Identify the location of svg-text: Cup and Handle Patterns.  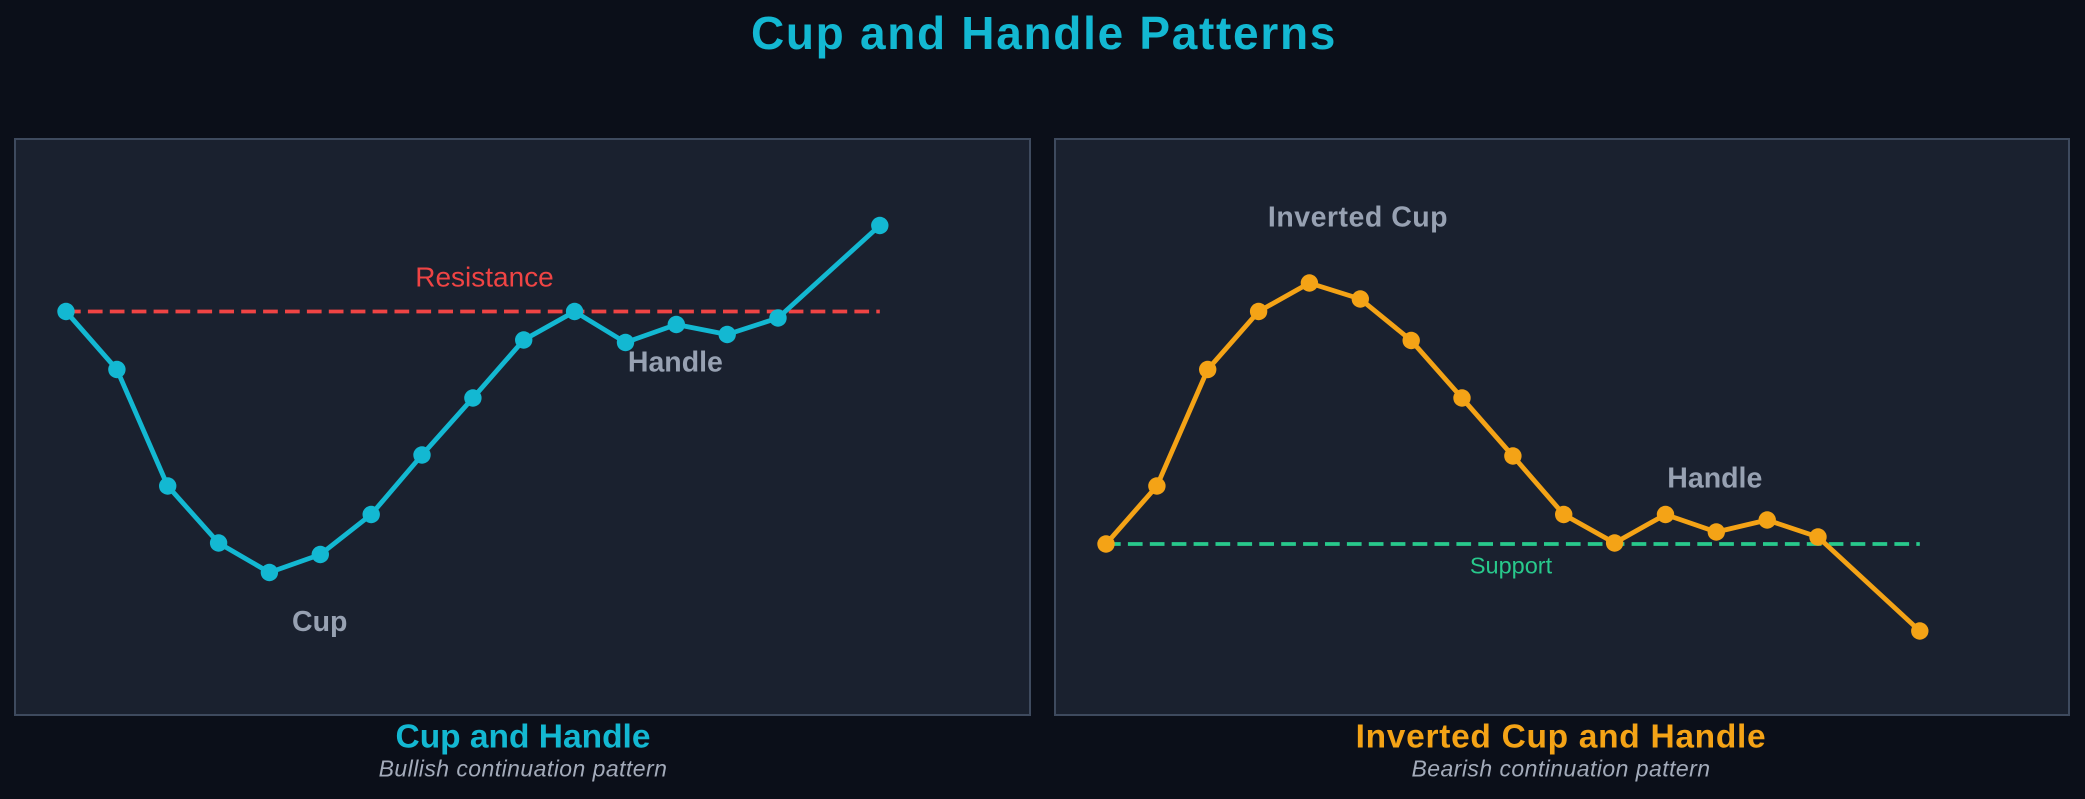
(1044, 33).